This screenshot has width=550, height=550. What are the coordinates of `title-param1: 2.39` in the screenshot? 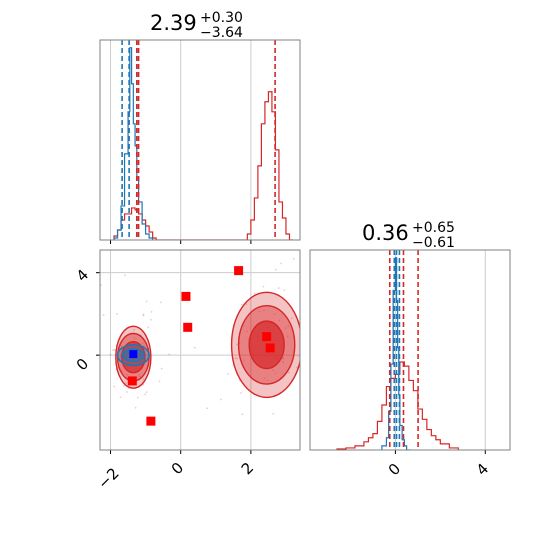 It's located at (173, 23).